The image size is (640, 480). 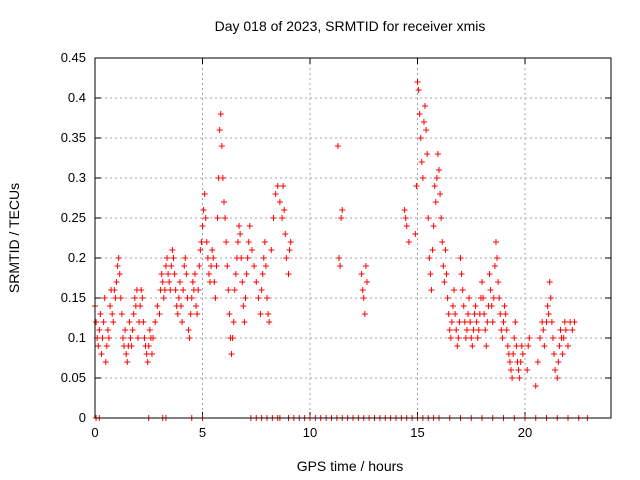 What do you see at coordinates (77, 337) in the screenshot?
I see `y-tick-label: 0.1` at bounding box center [77, 337].